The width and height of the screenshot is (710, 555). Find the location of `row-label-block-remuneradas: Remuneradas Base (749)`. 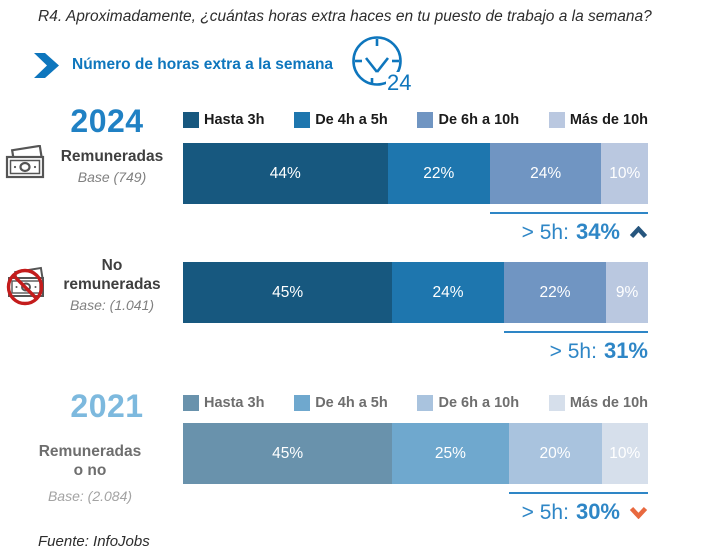

row-label-block-remuneradas: Remuneradas Base (749) is located at coordinates (90, 164).